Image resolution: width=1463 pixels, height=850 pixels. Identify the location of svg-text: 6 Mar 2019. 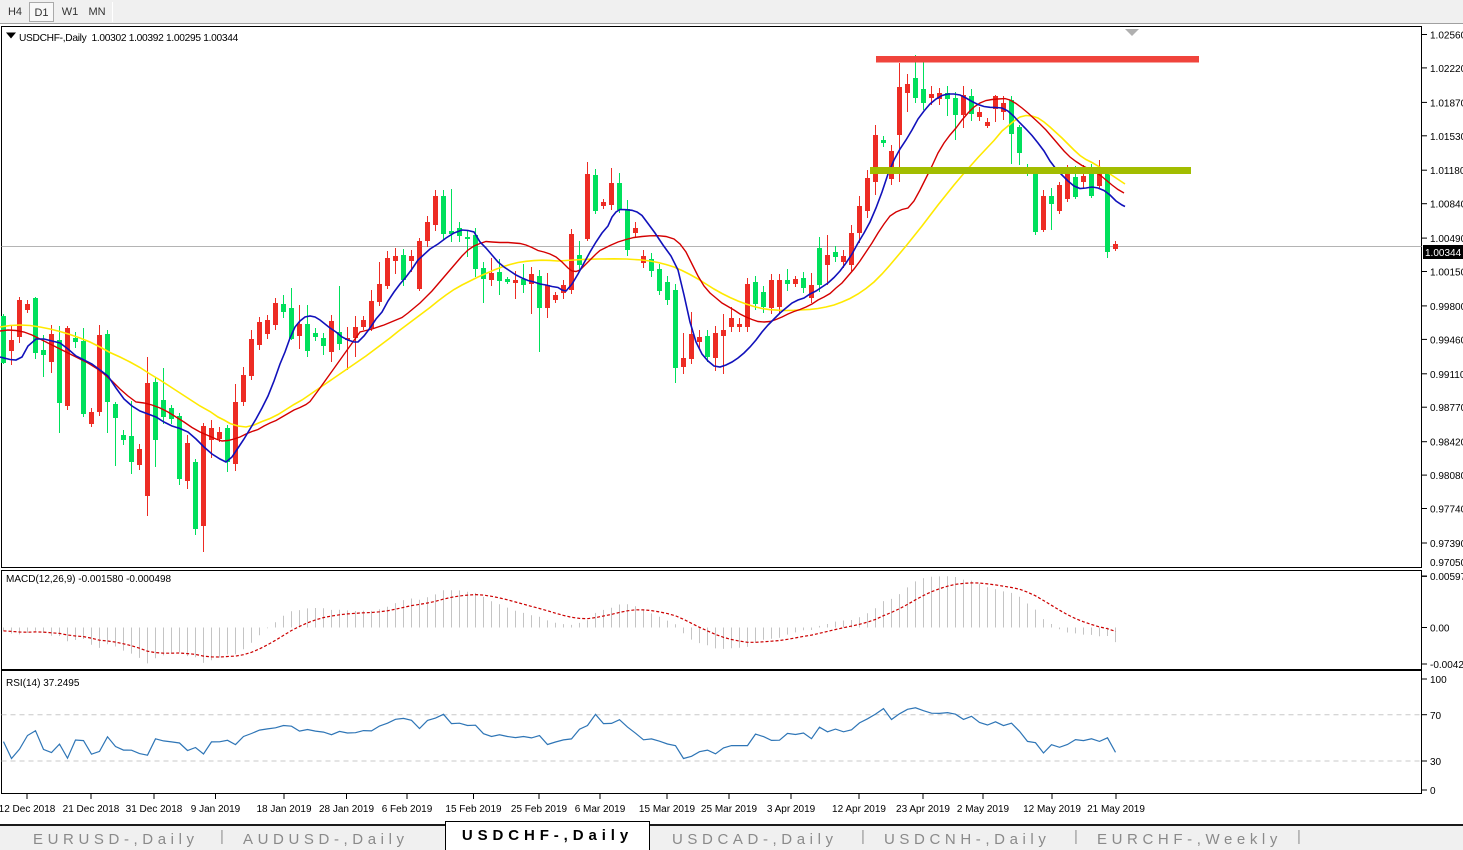
(600, 809).